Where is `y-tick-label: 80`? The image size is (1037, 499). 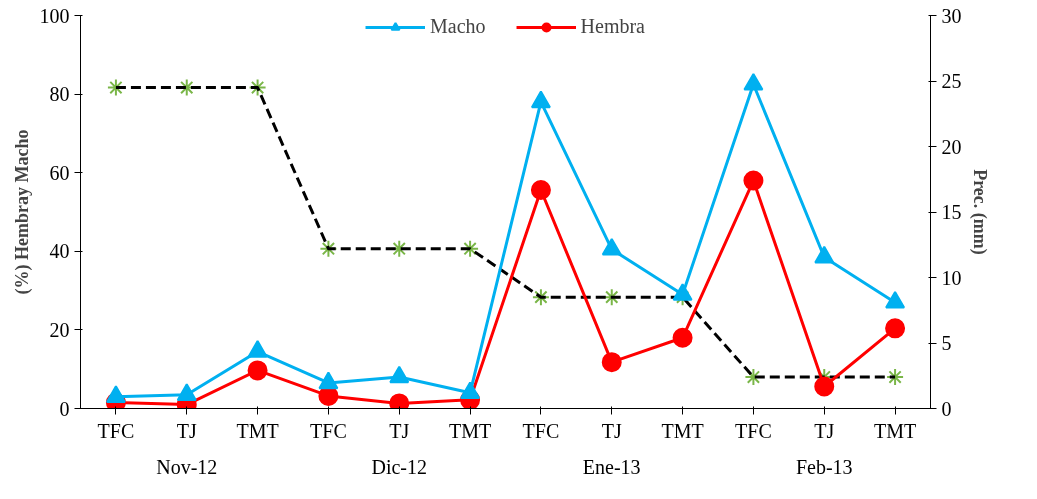
y-tick-label: 80 is located at coordinates (59, 94).